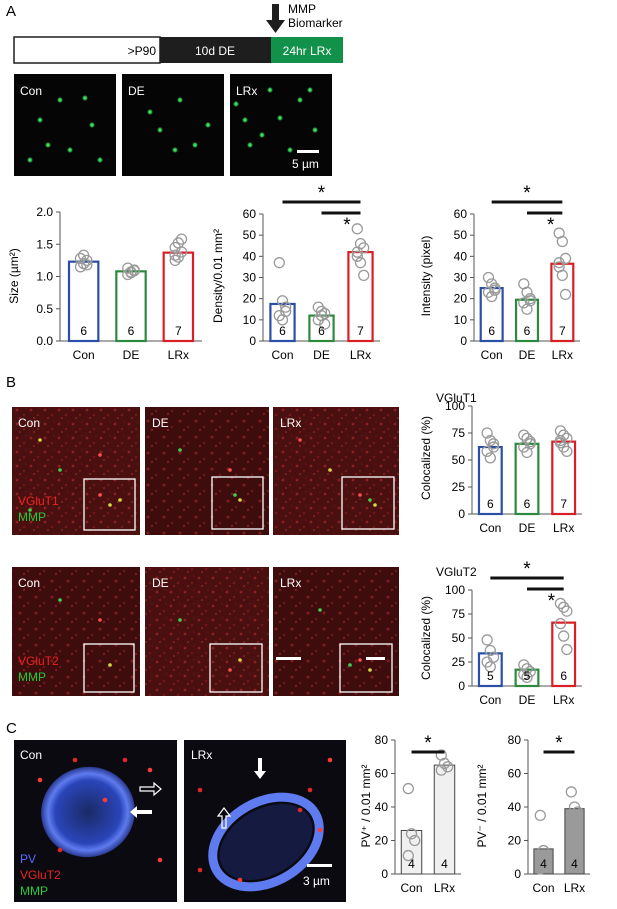 This screenshot has width=617, height=909. Describe the element at coordinates (76, 471) in the screenshot. I see `b-image-row1-con` at that location.